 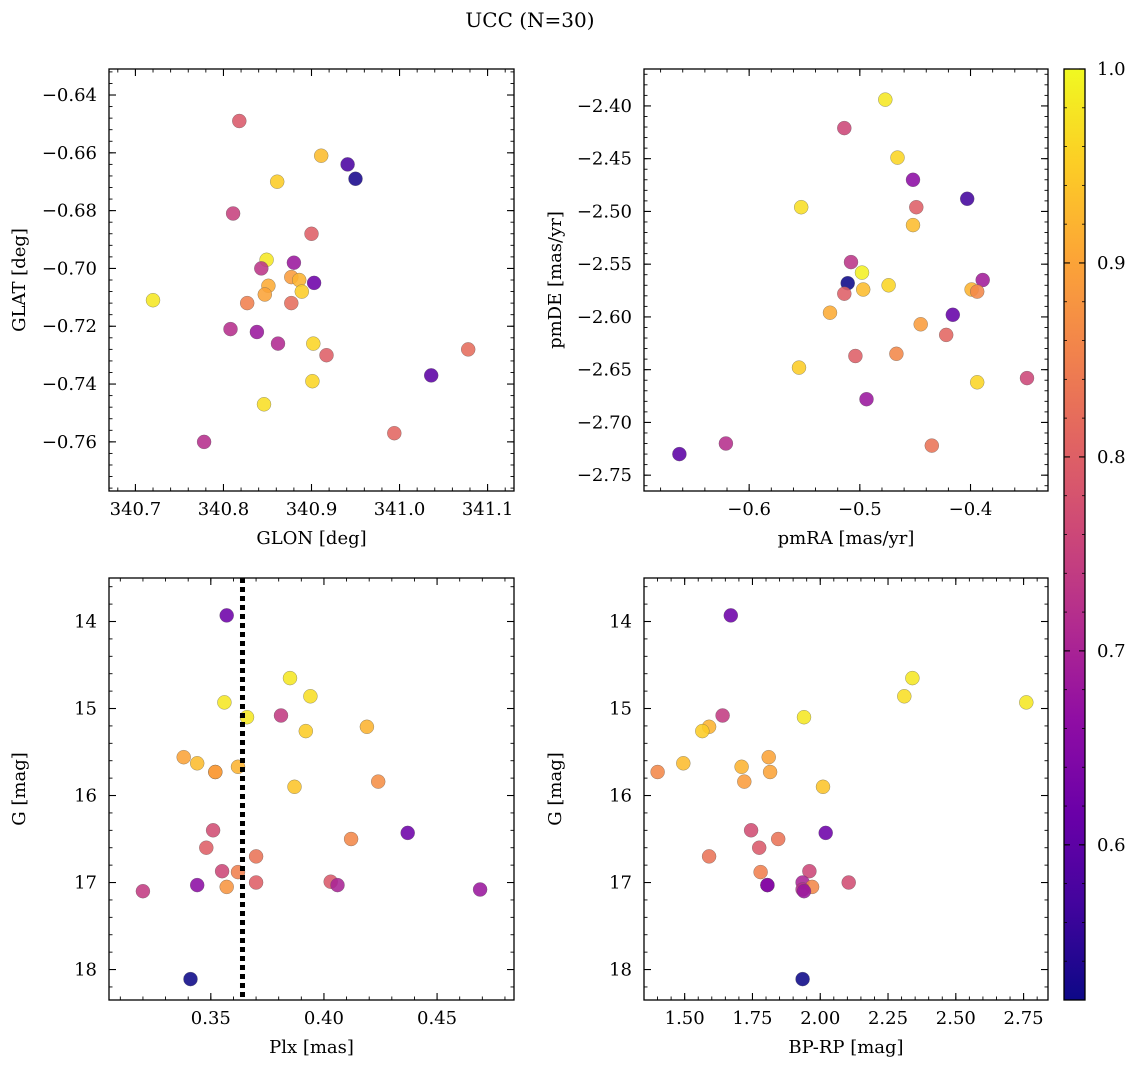 I want to click on x-tick-label: 1.75, so click(x=752, y=1018).